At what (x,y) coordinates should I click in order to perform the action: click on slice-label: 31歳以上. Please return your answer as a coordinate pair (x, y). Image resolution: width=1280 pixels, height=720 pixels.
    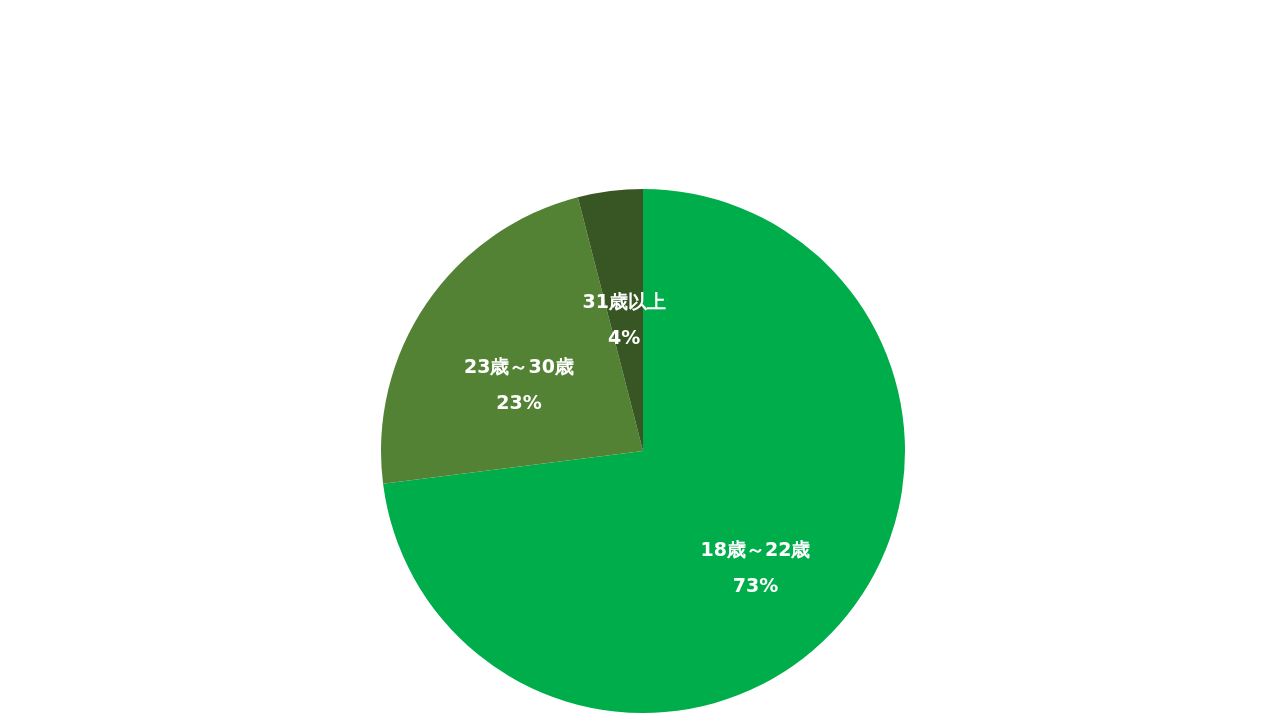
    Looking at the image, I should click on (624, 301).